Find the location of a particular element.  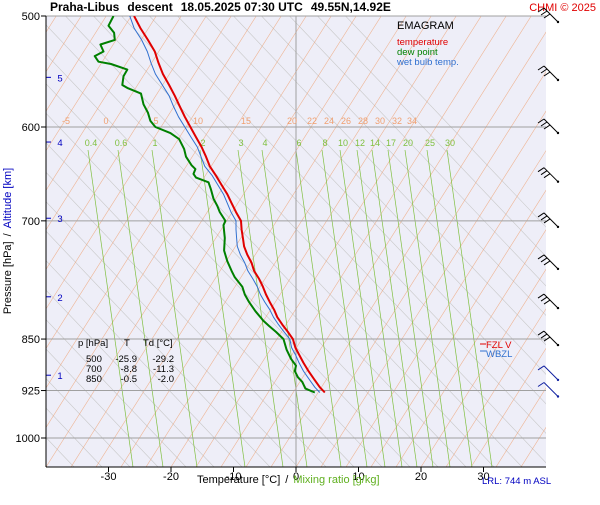

altitude-tick-label: 4 is located at coordinates (59, 143).